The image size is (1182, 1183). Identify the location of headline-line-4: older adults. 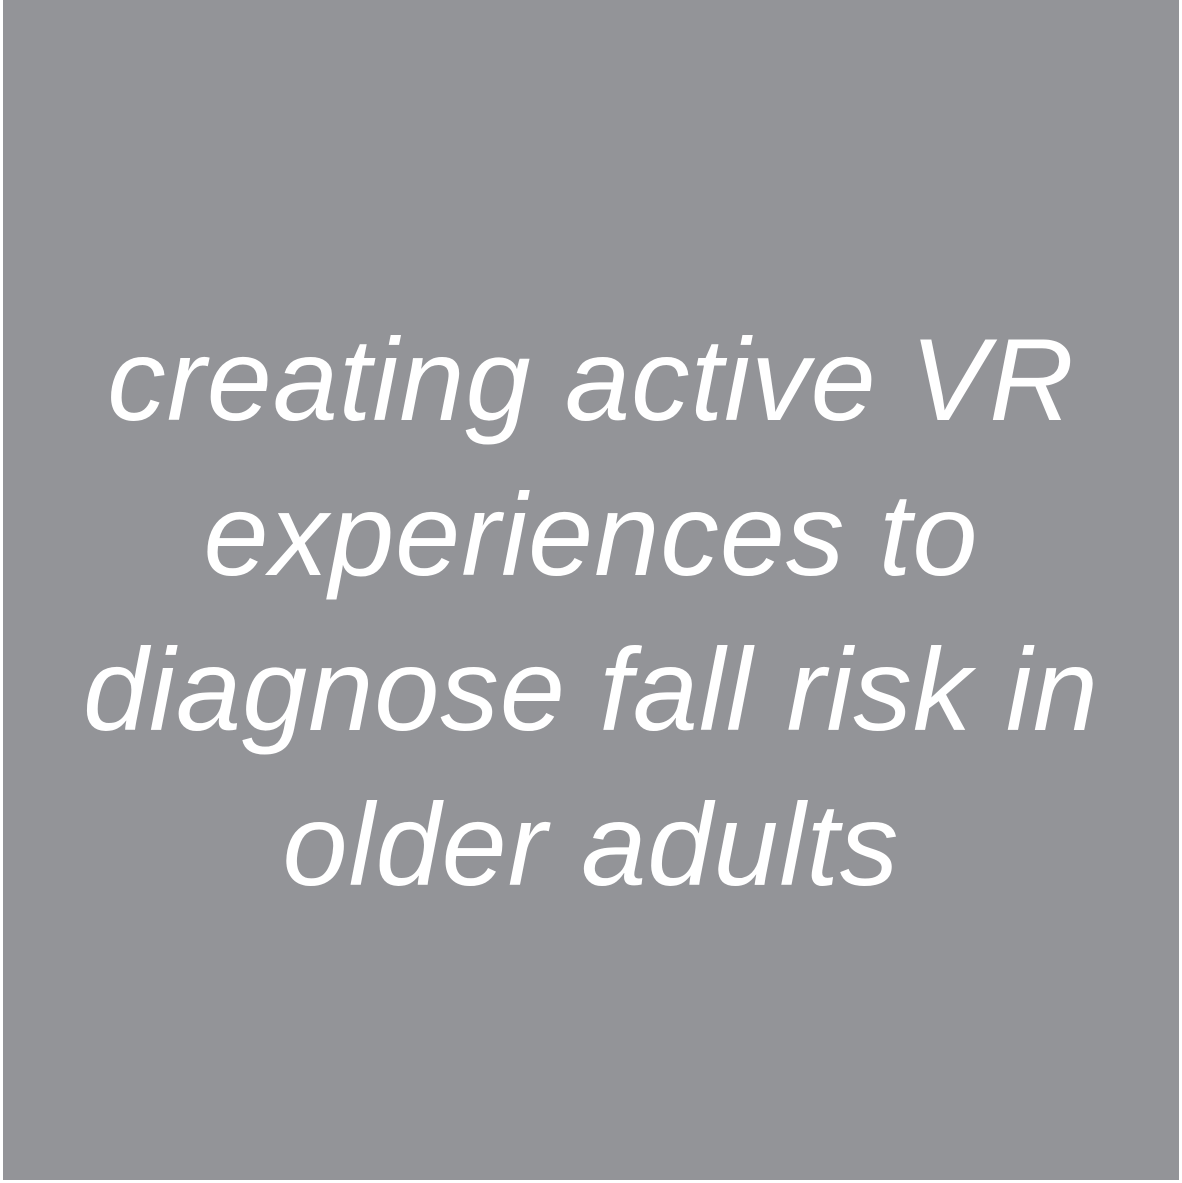
(591, 844).